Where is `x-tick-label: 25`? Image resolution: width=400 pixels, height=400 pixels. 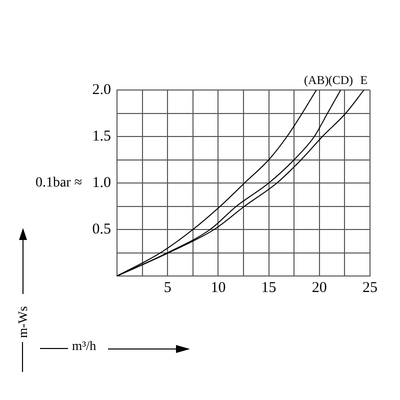 x-tick-label: 25 is located at coordinates (370, 288).